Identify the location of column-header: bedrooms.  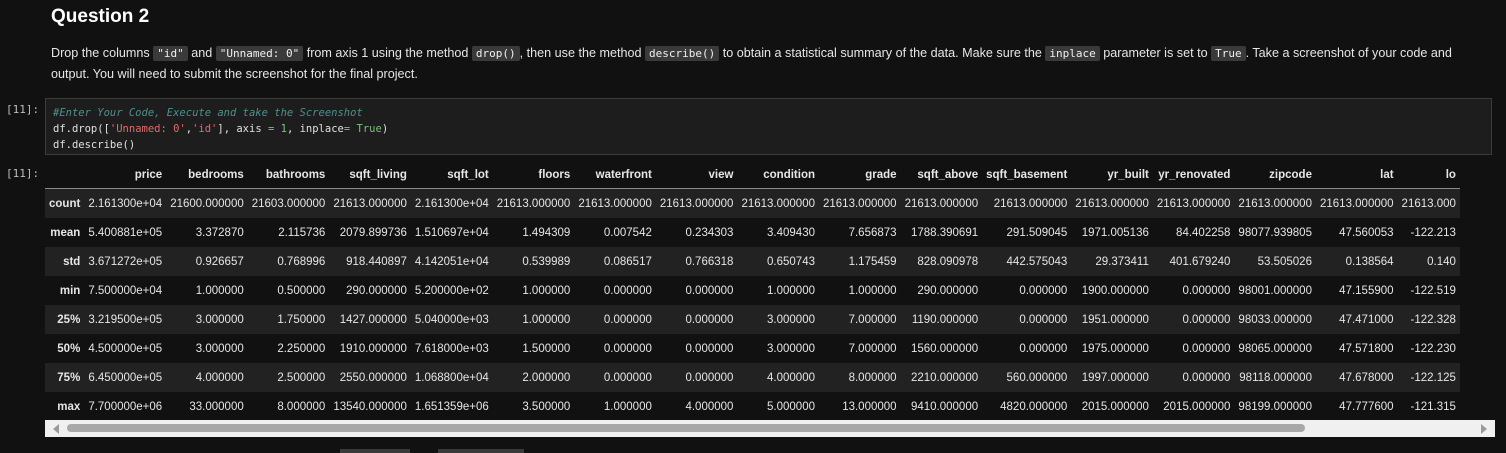
(207, 175).